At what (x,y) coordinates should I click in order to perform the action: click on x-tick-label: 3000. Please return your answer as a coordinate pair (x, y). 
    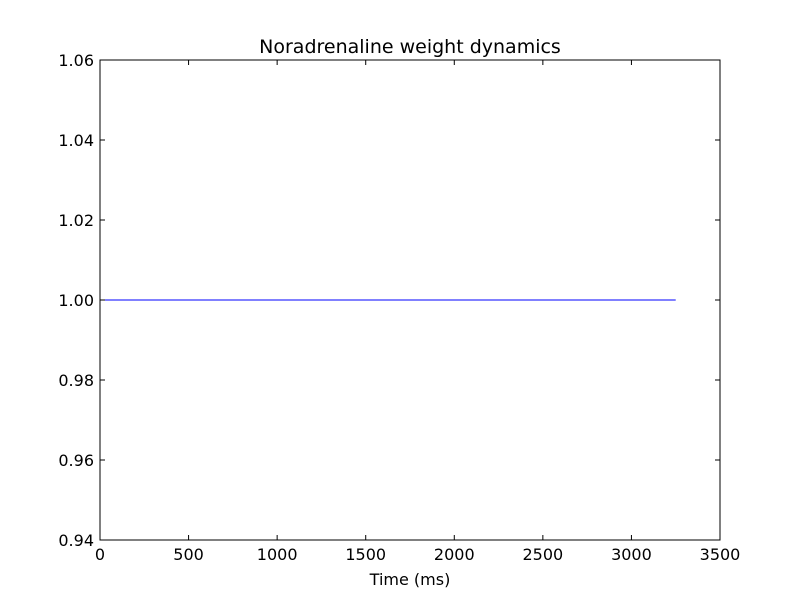
    Looking at the image, I should click on (631, 554).